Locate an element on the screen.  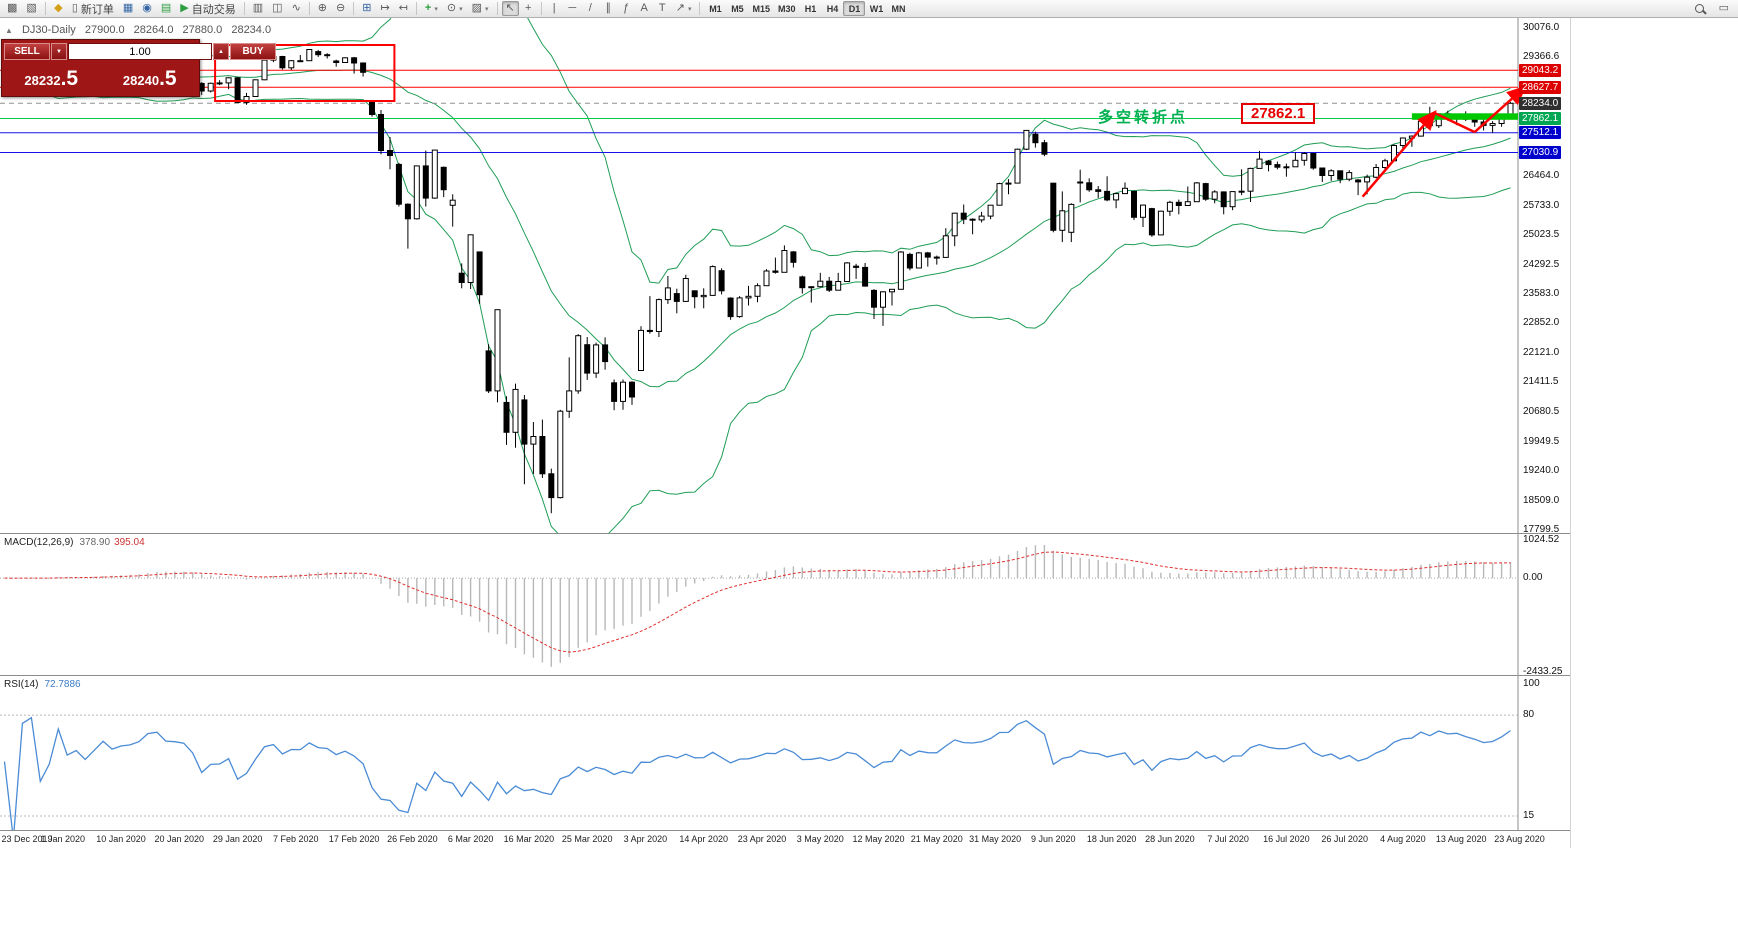
timeframe-m5-button: M5 is located at coordinates (737, 8).